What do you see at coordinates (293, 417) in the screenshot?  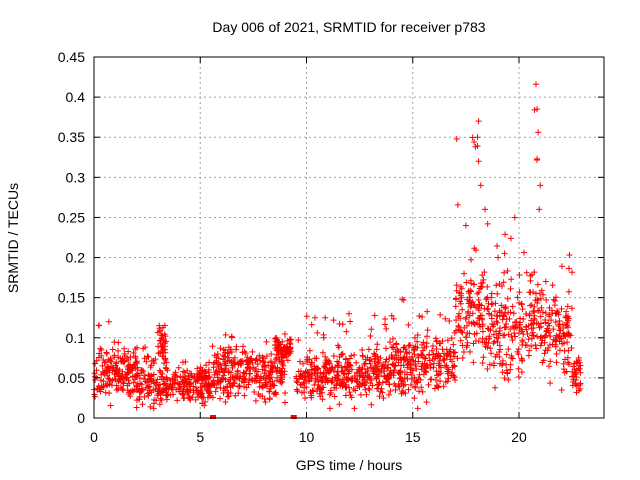 I see `data-point-zero` at bounding box center [293, 417].